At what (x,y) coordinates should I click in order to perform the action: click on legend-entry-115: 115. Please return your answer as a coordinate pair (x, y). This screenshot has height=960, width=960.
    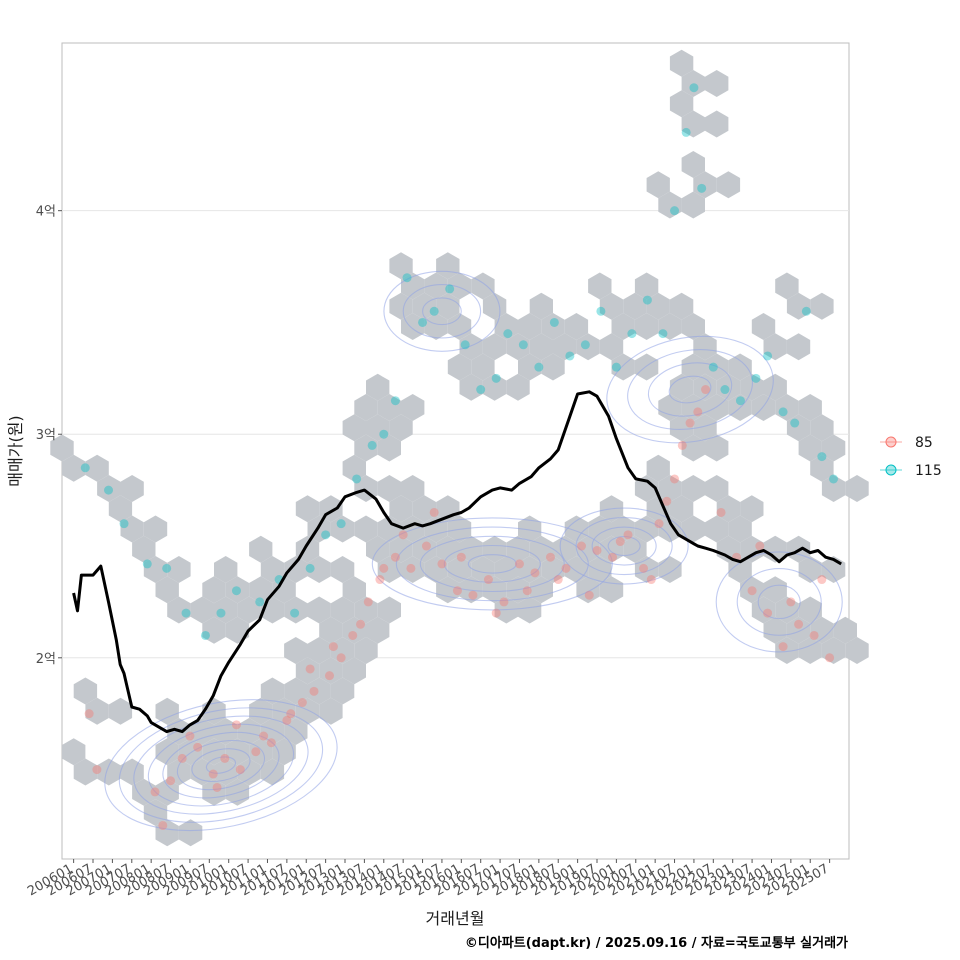
    Looking at the image, I should click on (911, 471).